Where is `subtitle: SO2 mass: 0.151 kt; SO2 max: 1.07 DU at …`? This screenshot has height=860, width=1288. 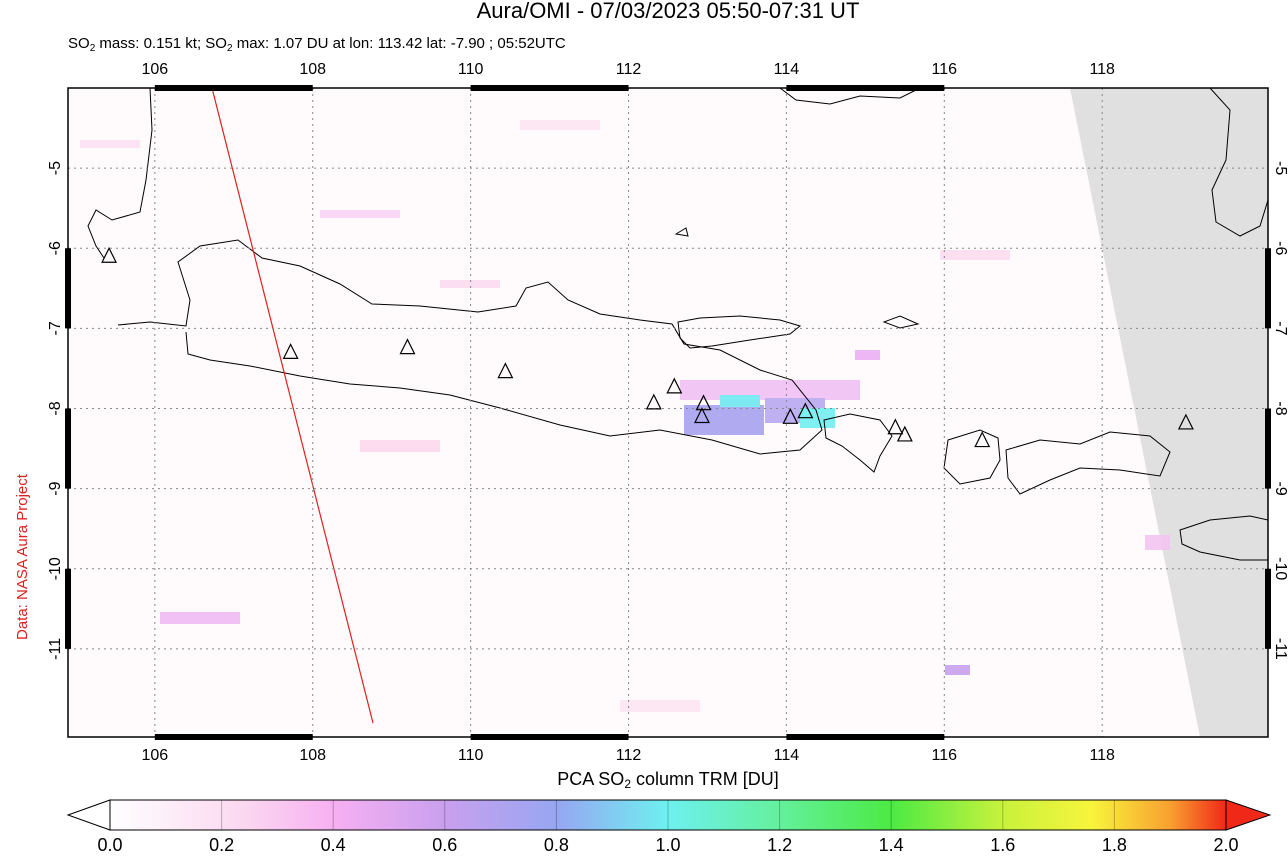
subtitle: SO2 mass: 0.151 kt; SO2 max: 1.07 DU at … is located at coordinates (317, 44).